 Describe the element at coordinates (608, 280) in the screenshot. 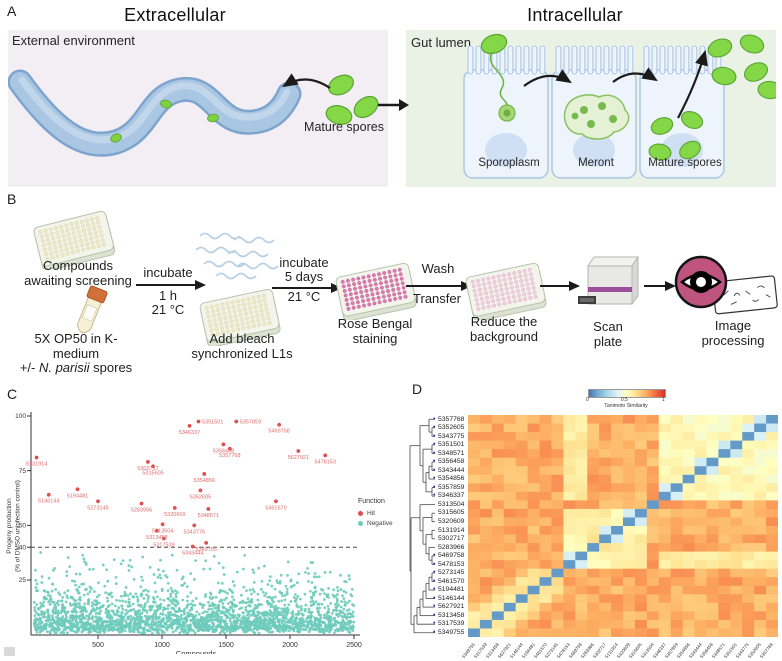

I see `scanner-icon` at that location.